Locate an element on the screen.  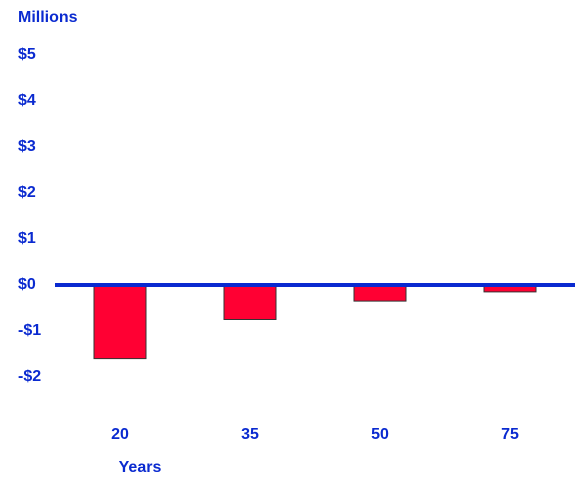
y-tick-label: $3 is located at coordinates (27, 146).